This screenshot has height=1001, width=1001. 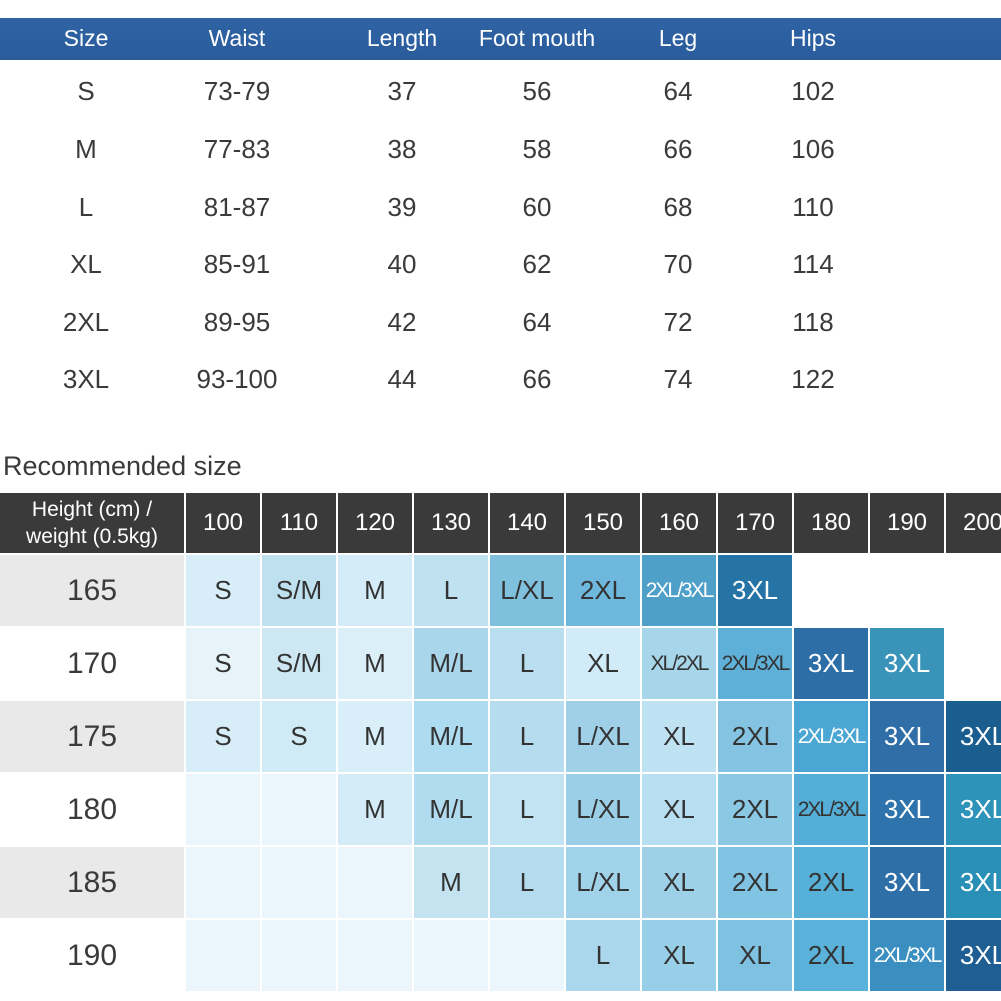 I want to click on height-label: 190, so click(x=92, y=955).